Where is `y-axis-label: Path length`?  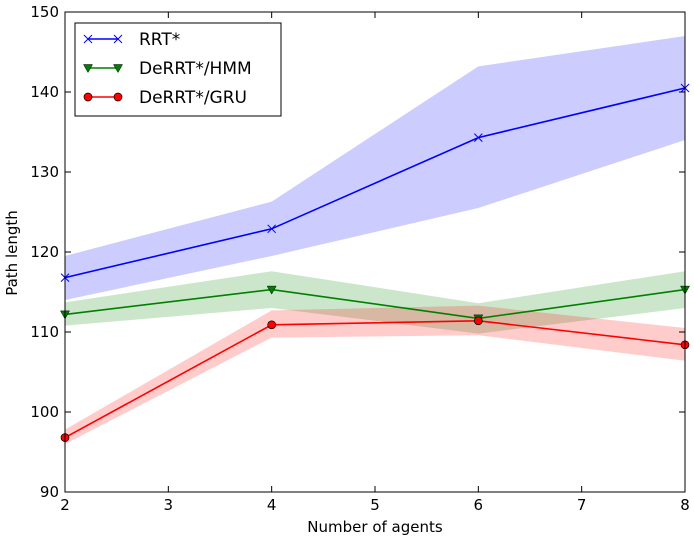
y-axis-label: Path length is located at coordinates (12, 253).